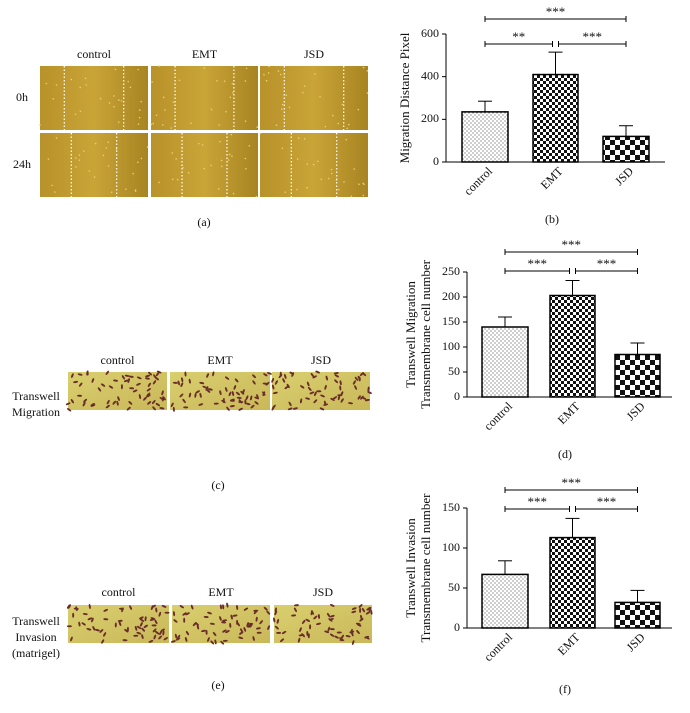 This screenshot has height=713, width=690. I want to click on row-label: Invasion, so click(35, 637).